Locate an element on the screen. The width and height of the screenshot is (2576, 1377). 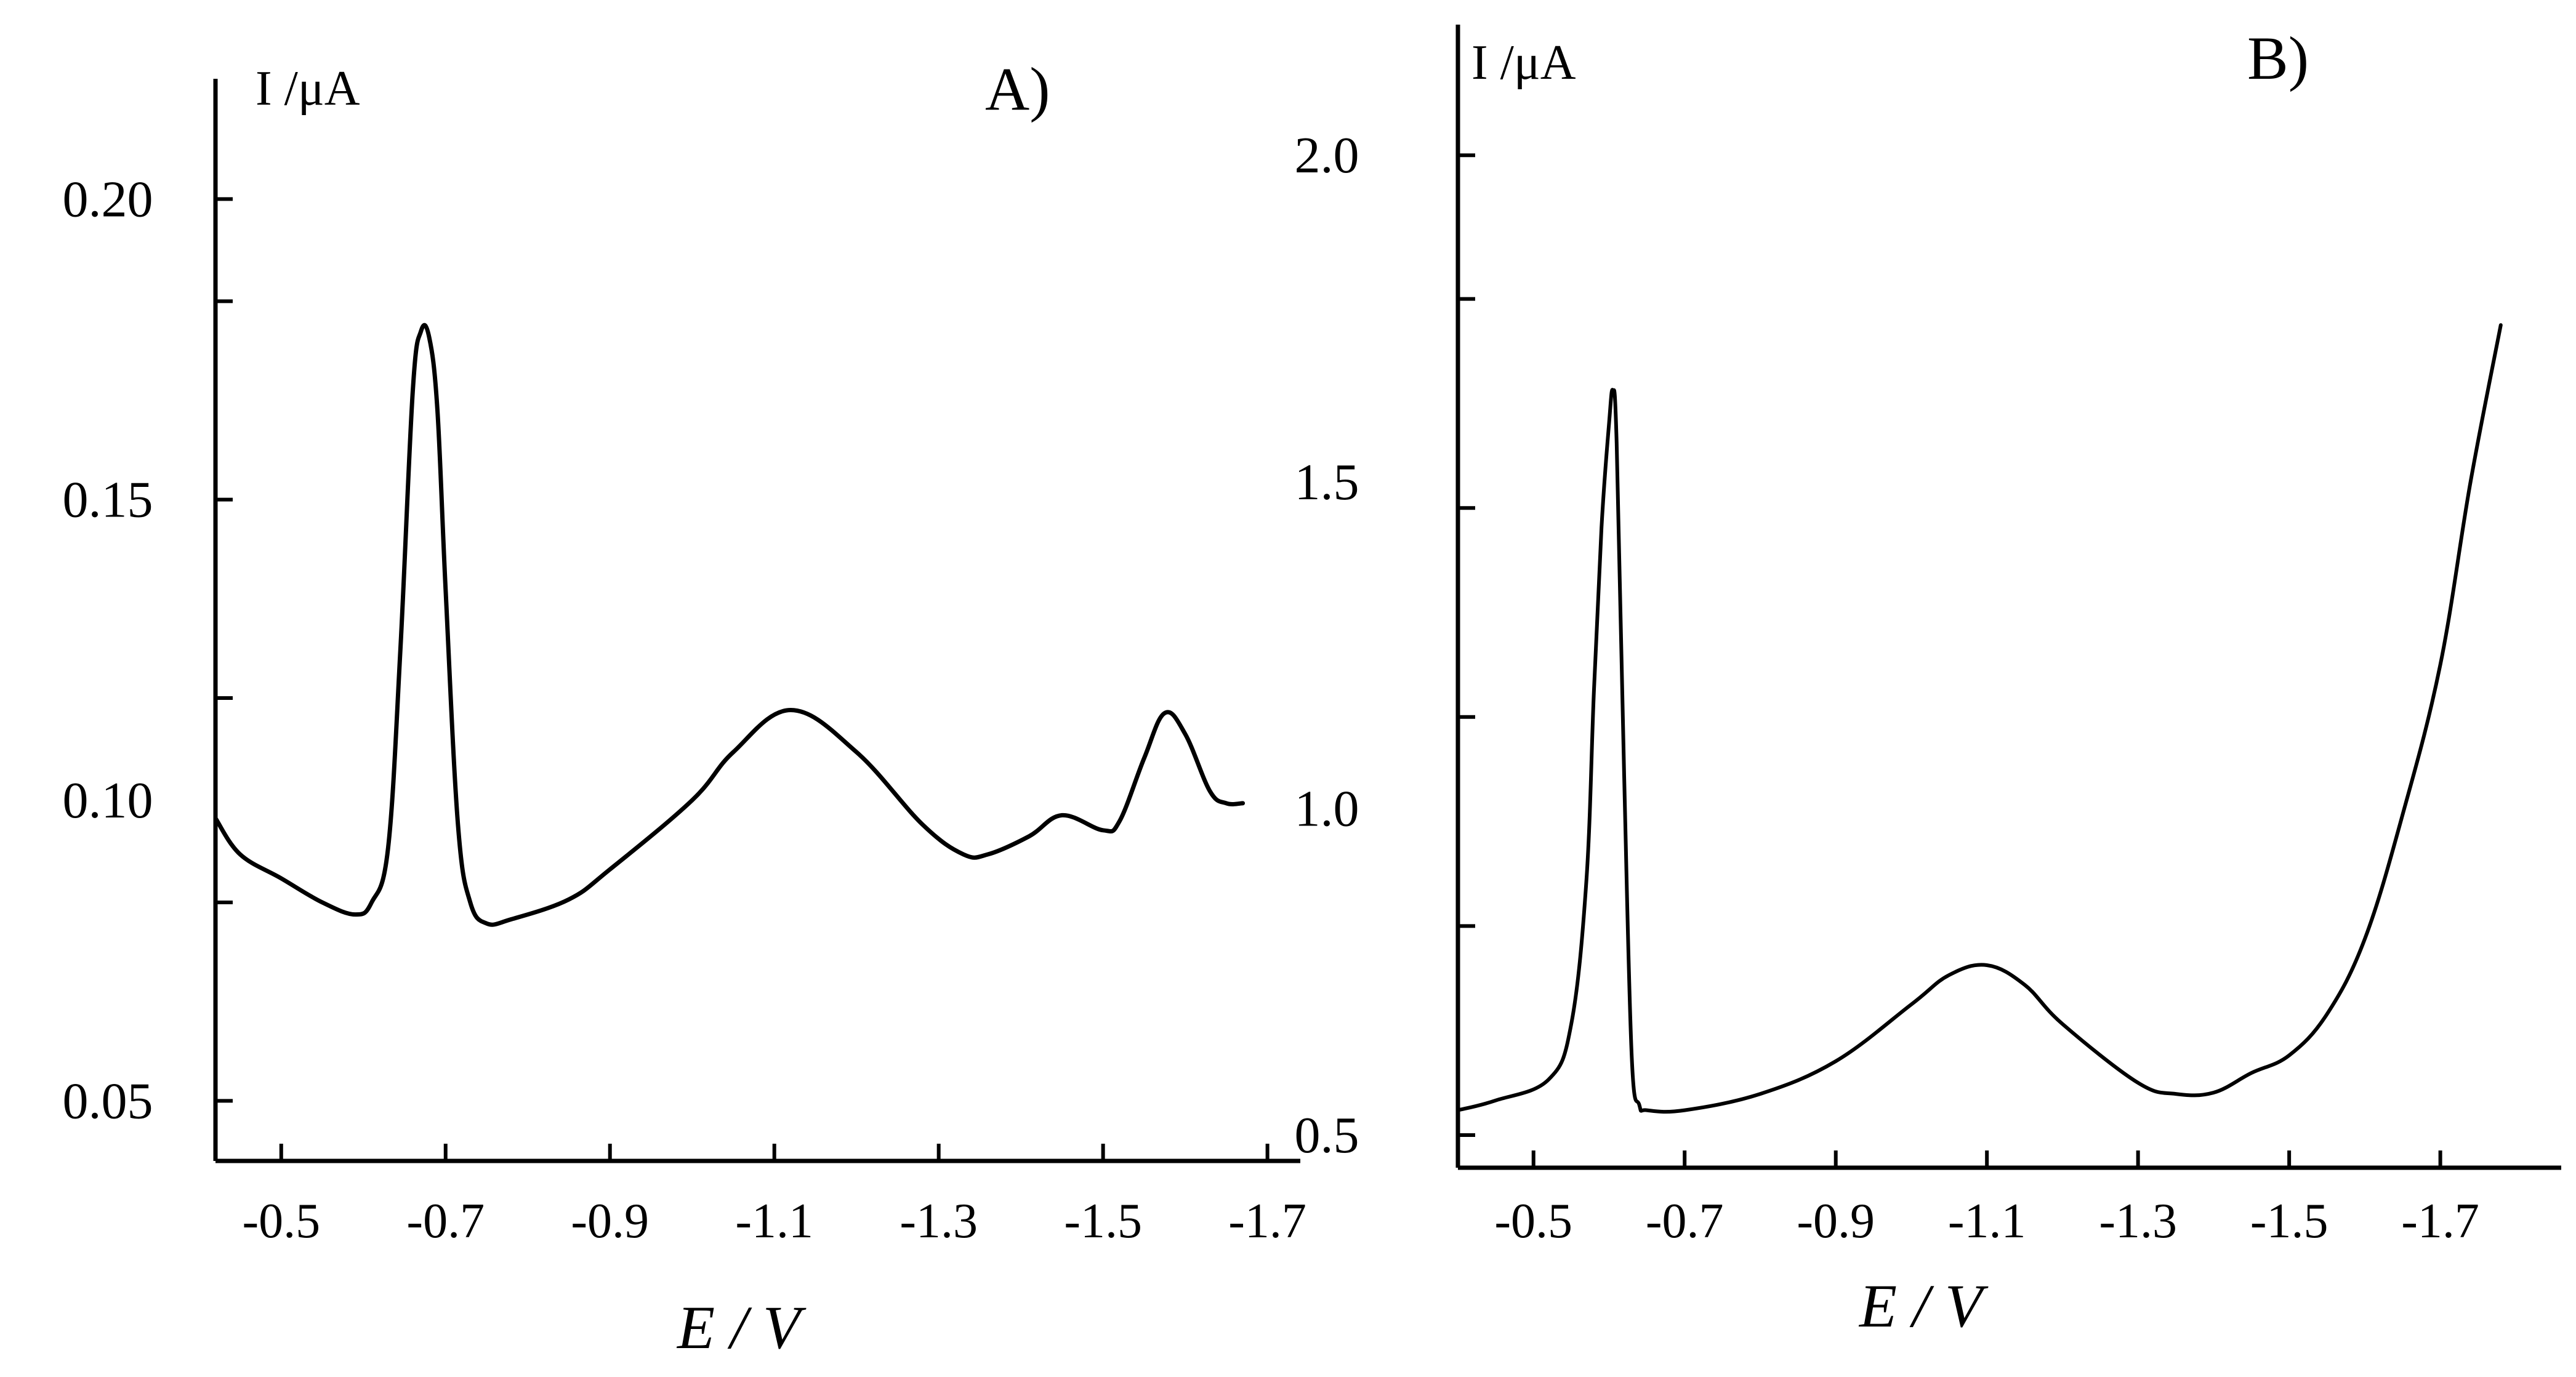
panel-a-x-tick-labels: -0.5 -0.7 -0.9 -1.1 -1.3 -1.5 -1.7 is located at coordinates (774, 1221).